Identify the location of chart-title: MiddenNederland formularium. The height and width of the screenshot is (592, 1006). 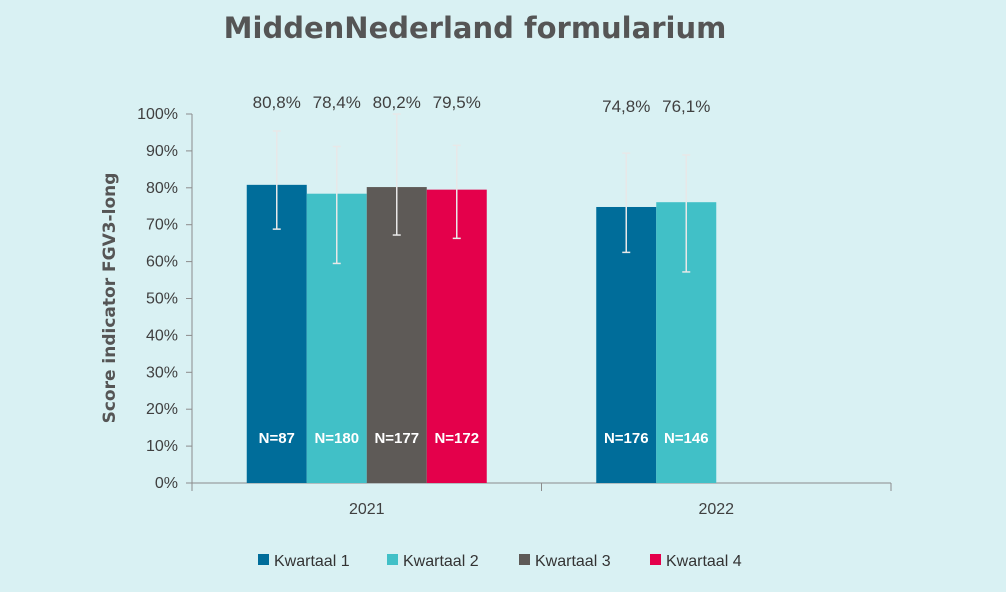
(475, 28).